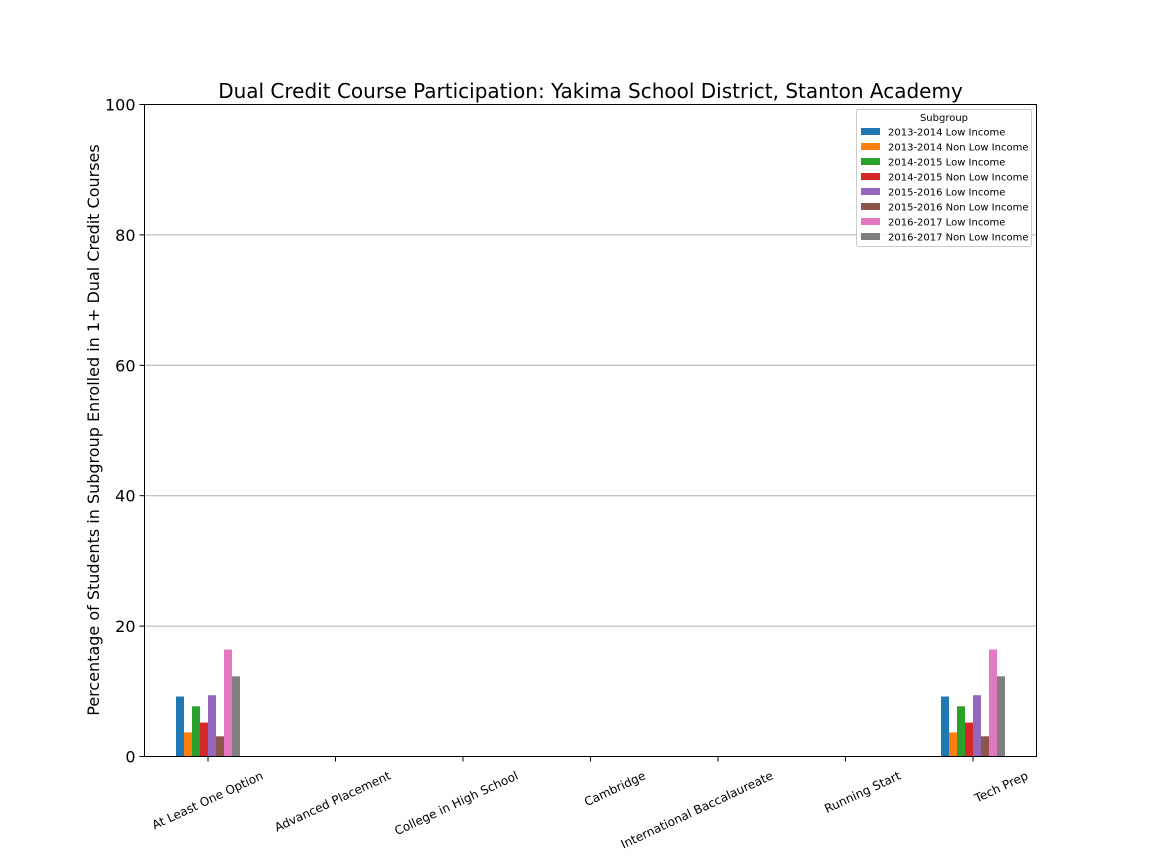 This screenshot has height=864, width=1152. What do you see at coordinates (125, 235) in the screenshot?
I see `y-tick-label: 80` at bounding box center [125, 235].